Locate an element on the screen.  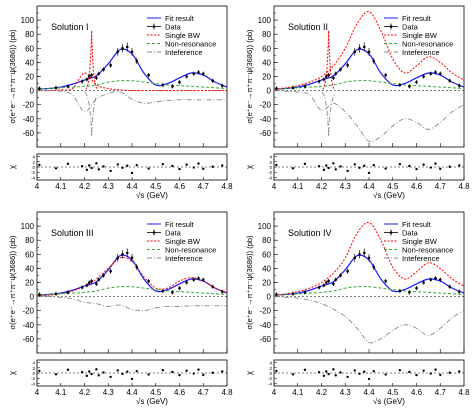
residual-y-tick-label: 2 is located at coordinates (270, 162).